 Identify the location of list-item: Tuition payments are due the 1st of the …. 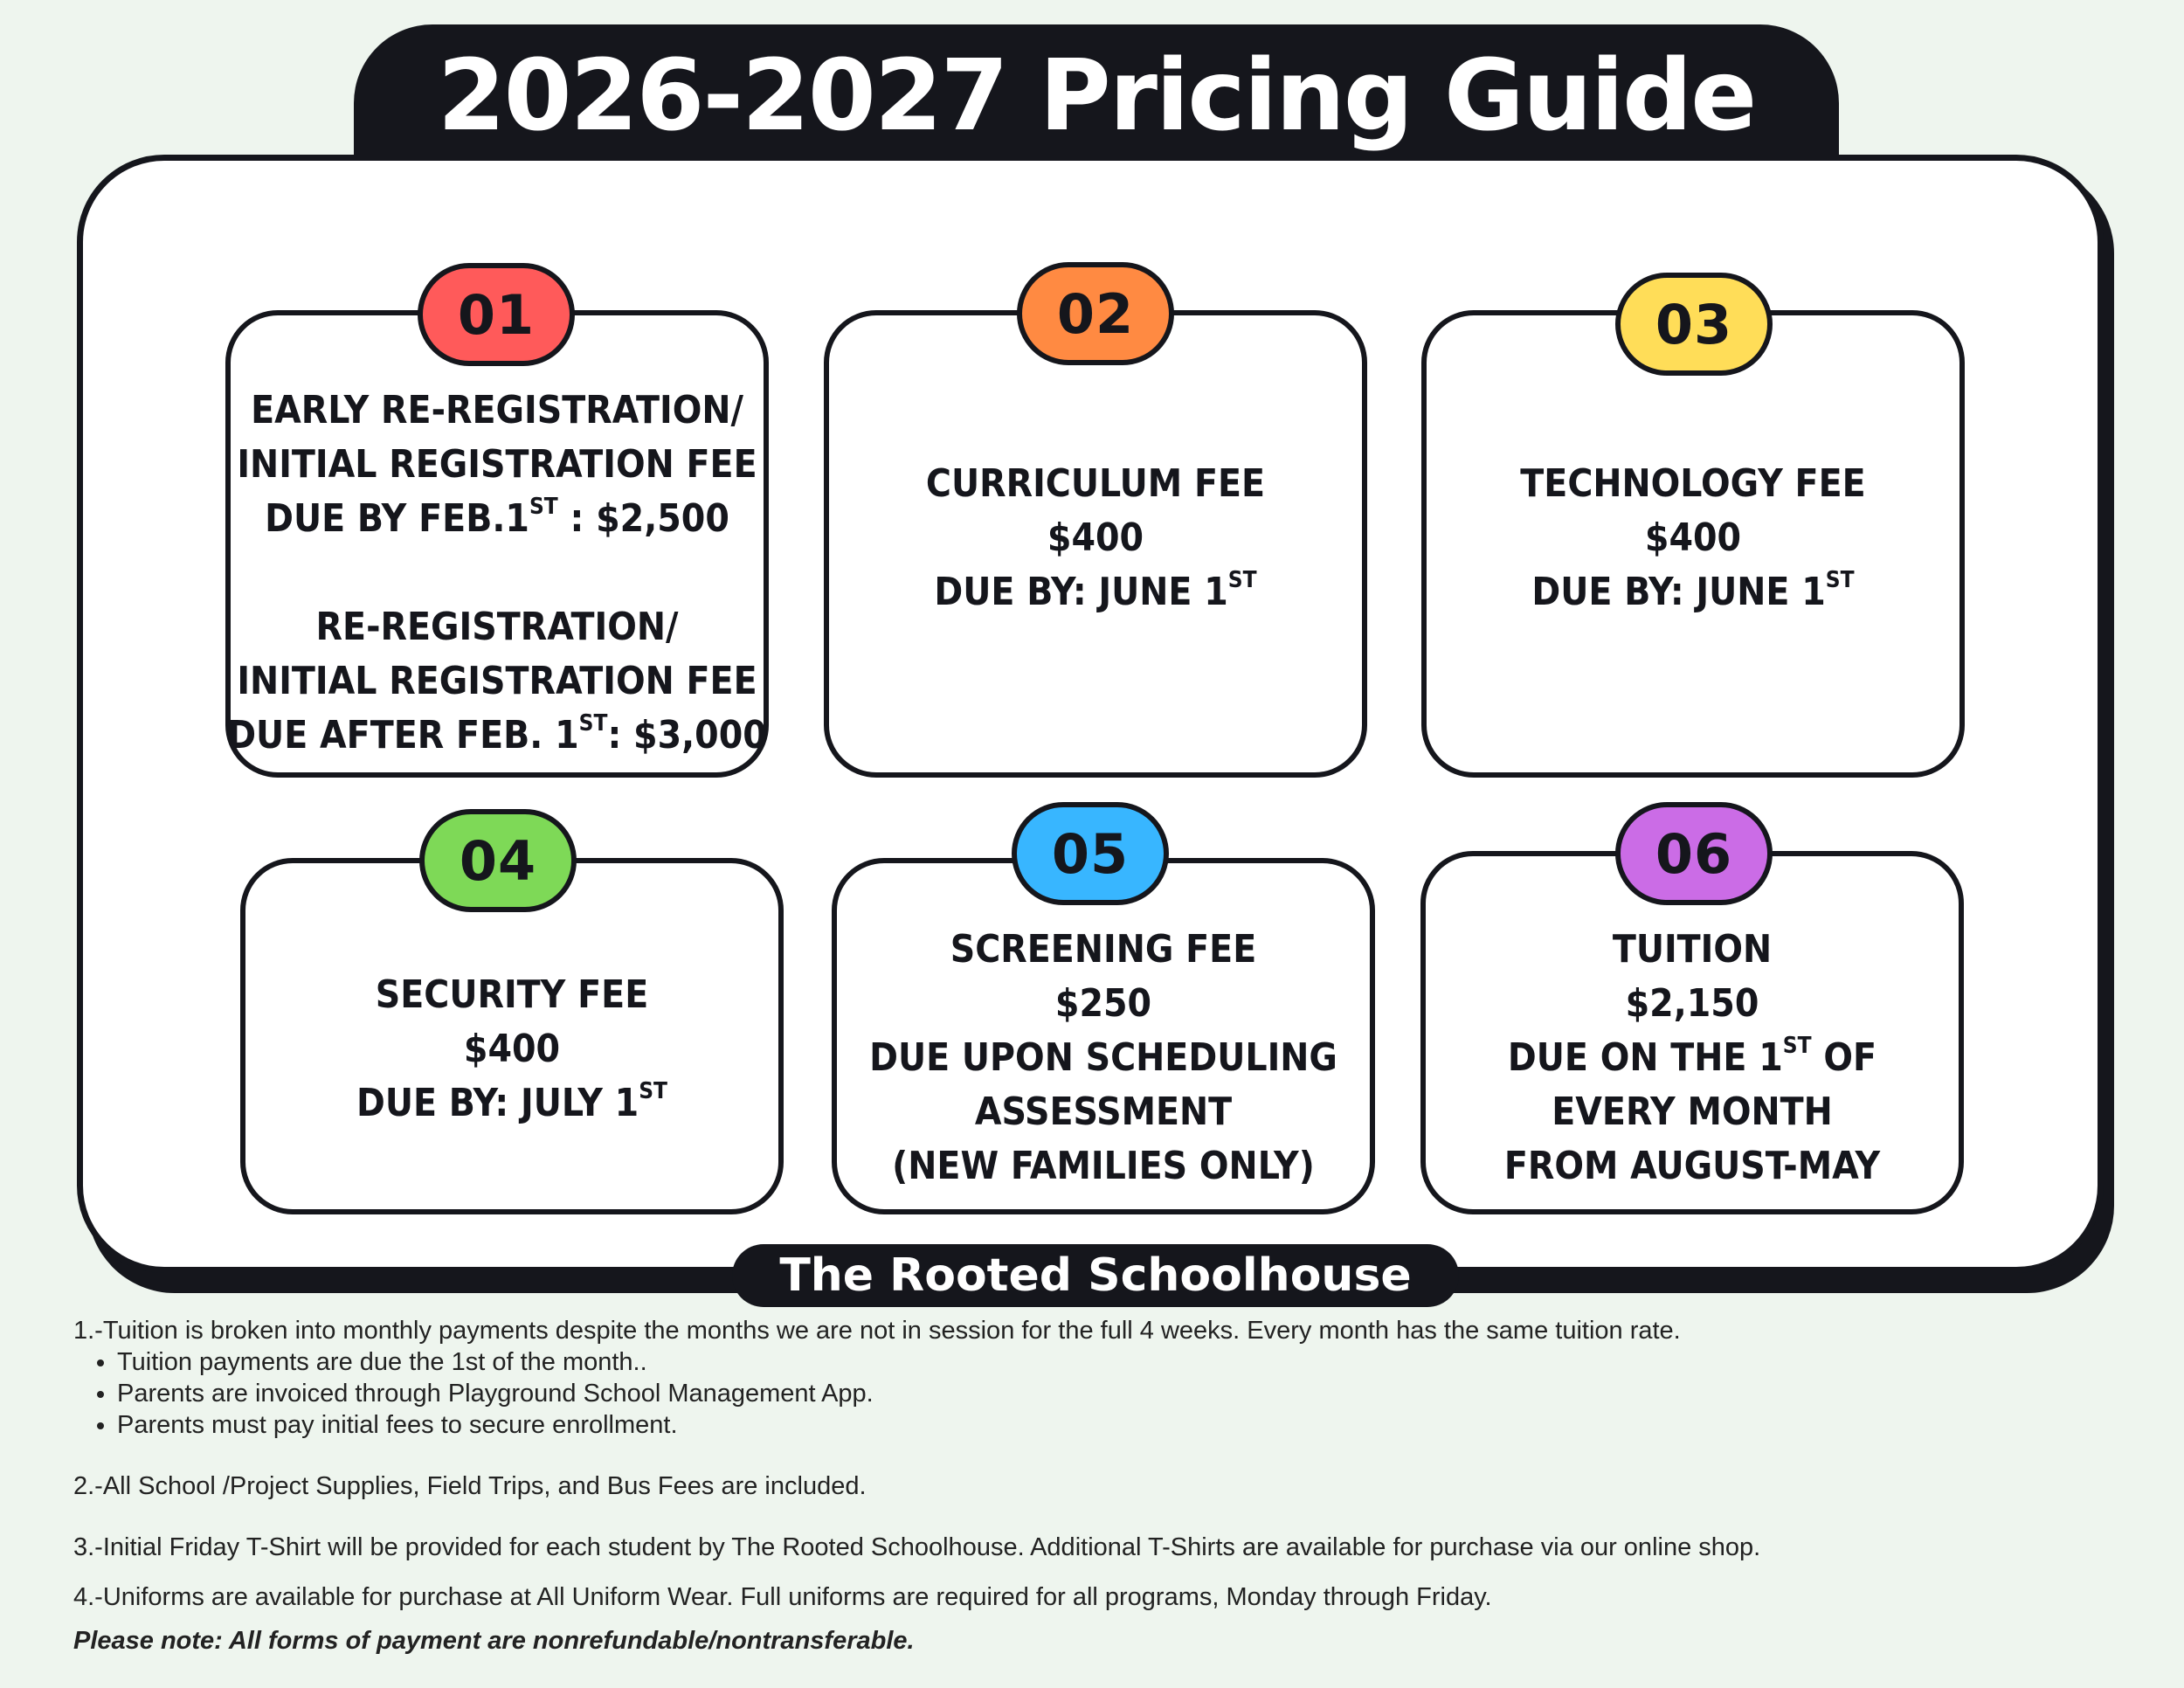
(1135, 1362).